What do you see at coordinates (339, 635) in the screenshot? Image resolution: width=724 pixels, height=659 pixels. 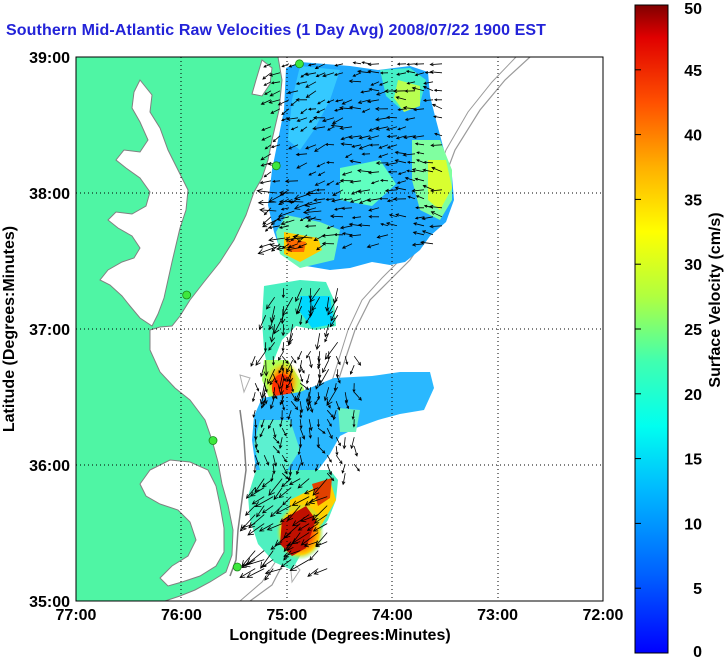 I see `x-axis-label: Longitude (Degrees:Minutes)` at bounding box center [339, 635].